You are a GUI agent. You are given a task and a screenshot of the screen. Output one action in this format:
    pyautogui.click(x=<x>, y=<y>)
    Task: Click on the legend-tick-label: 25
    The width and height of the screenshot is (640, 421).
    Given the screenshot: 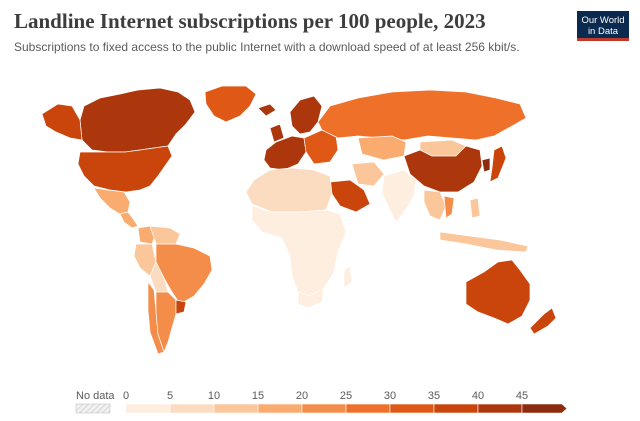 What is the action you would take?
    pyautogui.click(x=346, y=396)
    